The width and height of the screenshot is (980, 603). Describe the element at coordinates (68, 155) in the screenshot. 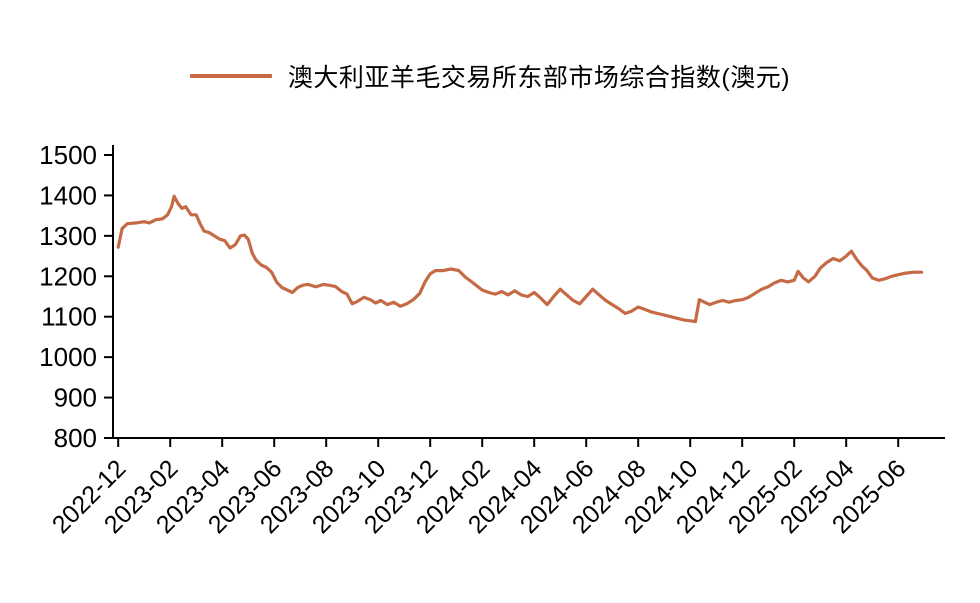

I see `y-tick-label: 1500` at that location.